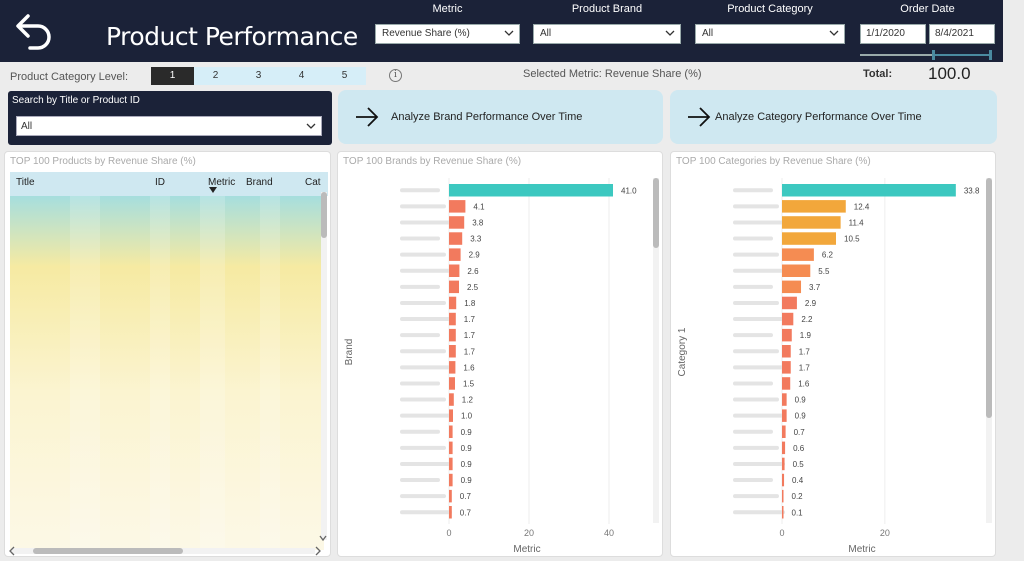 Image resolution: width=1024 pixels, height=561 pixels. I want to click on column-header-id: ID, so click(160, 182).